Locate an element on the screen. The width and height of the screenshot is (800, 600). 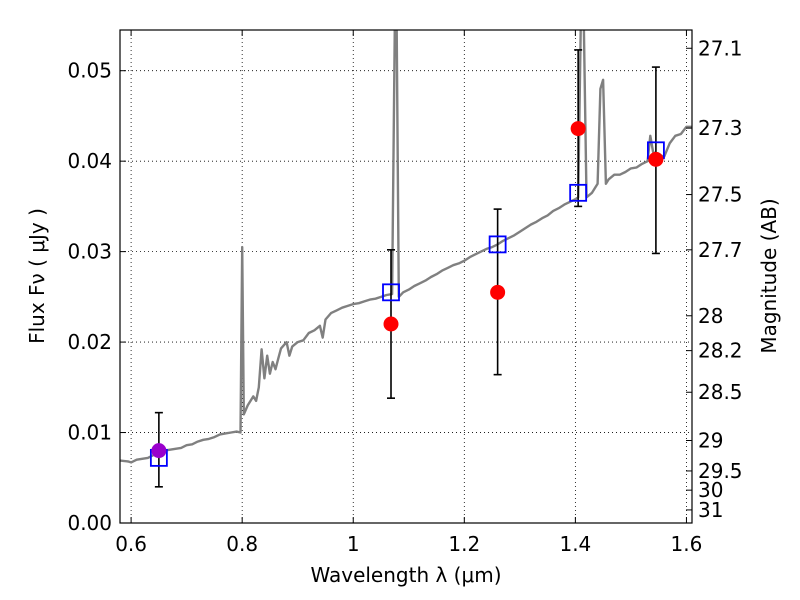
y-tick-label: 0.04 is located at coordinates (89, 161).